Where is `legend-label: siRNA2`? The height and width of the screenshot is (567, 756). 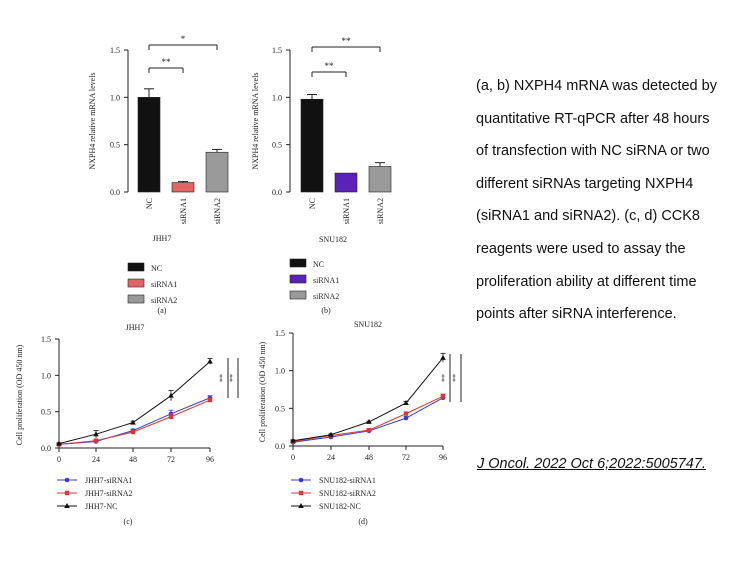 legend-label: siRNA2 is located at coordinates (164, 300).